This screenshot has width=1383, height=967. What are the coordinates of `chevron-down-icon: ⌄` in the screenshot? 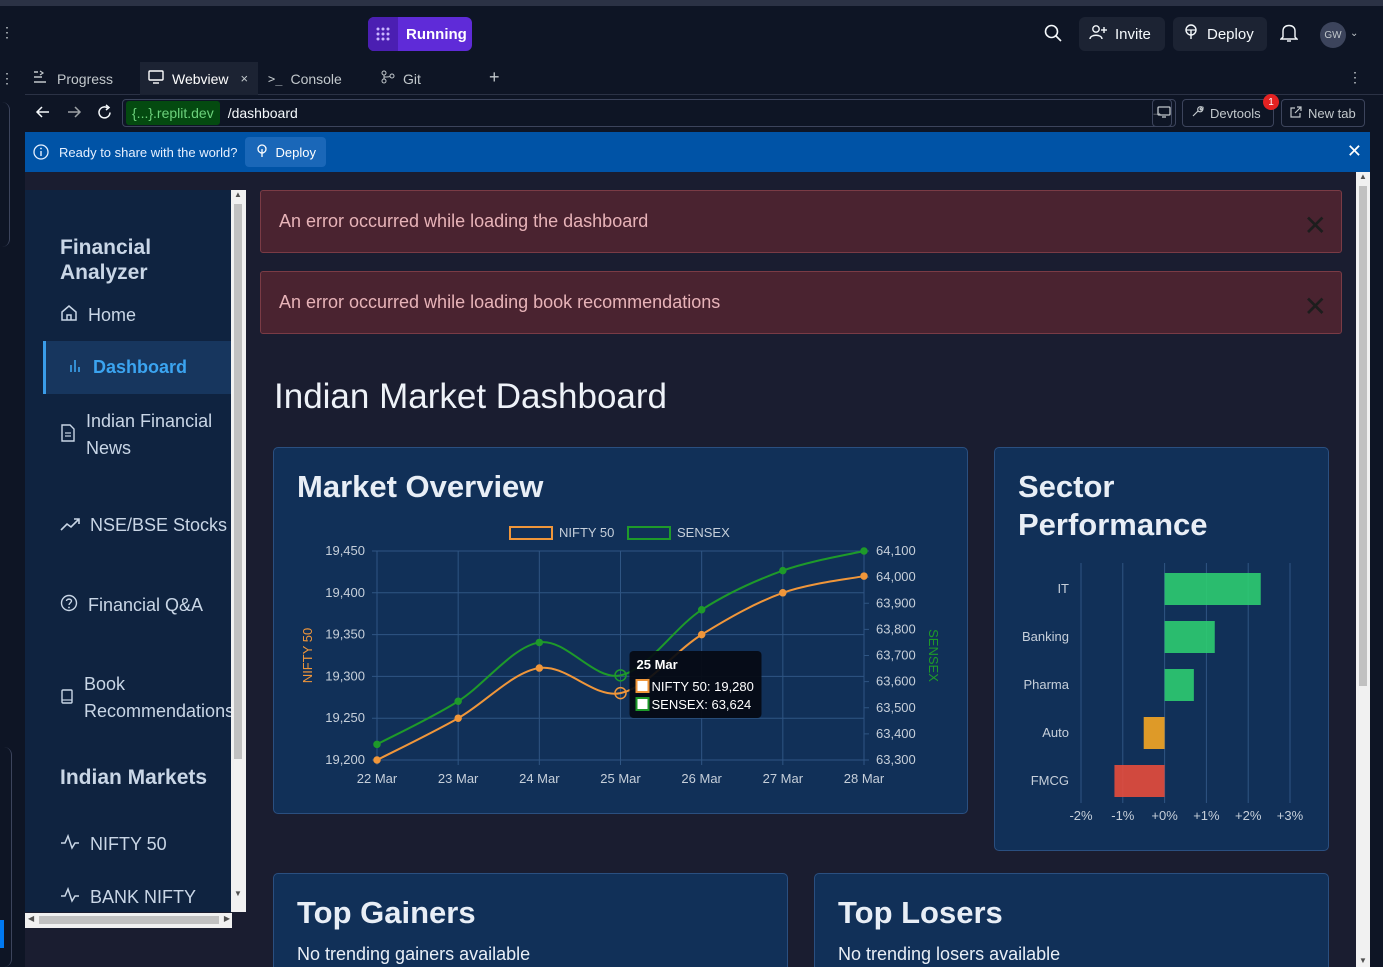 It's located at (1354, 33).